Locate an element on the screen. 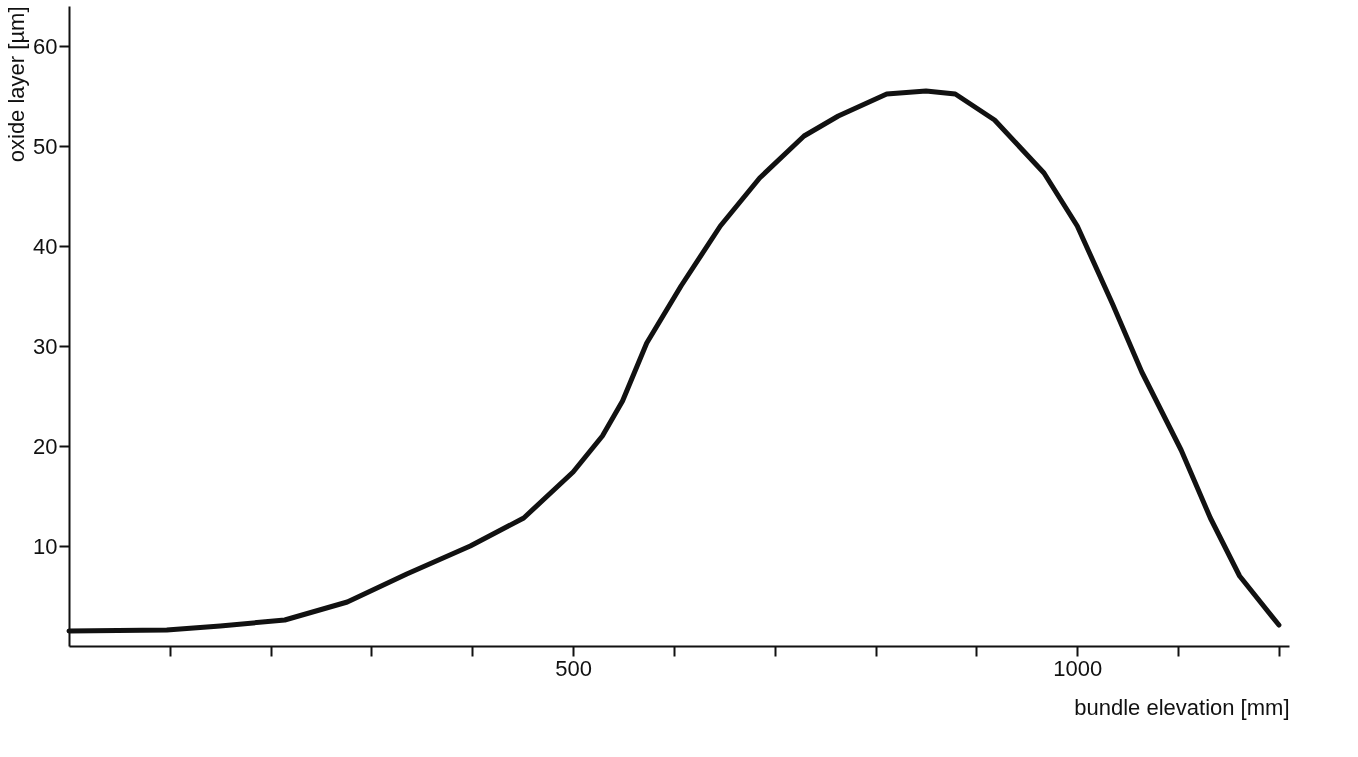  x-tick-label: 1000 is located at coordinates (1078, 668).